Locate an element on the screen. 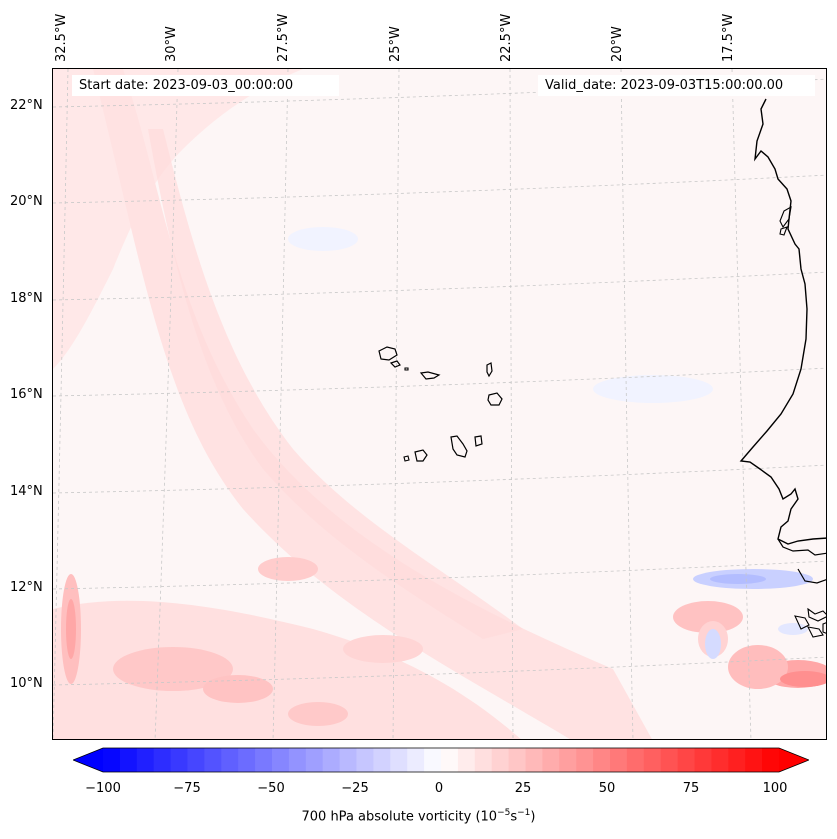 The image size is (837, 839). island-brava is located at coordinates (406, 458).